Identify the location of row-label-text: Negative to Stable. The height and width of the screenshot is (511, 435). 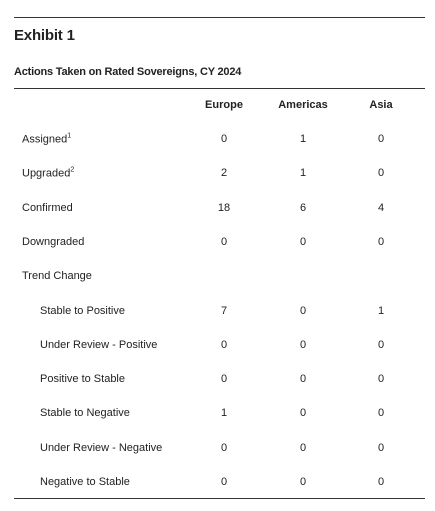
(85, 482).